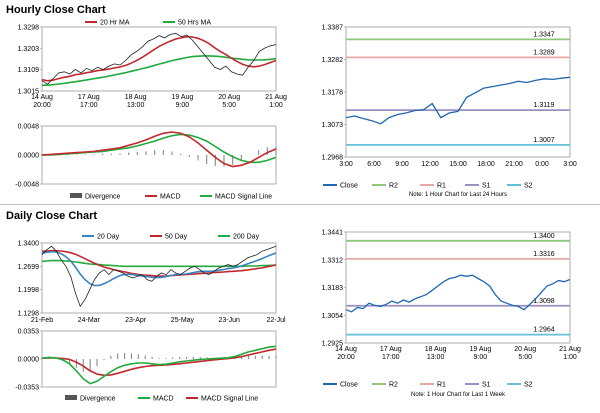  I want to click on hourly-pivot-level-r1-label: 1.3289, so click(544, 52).